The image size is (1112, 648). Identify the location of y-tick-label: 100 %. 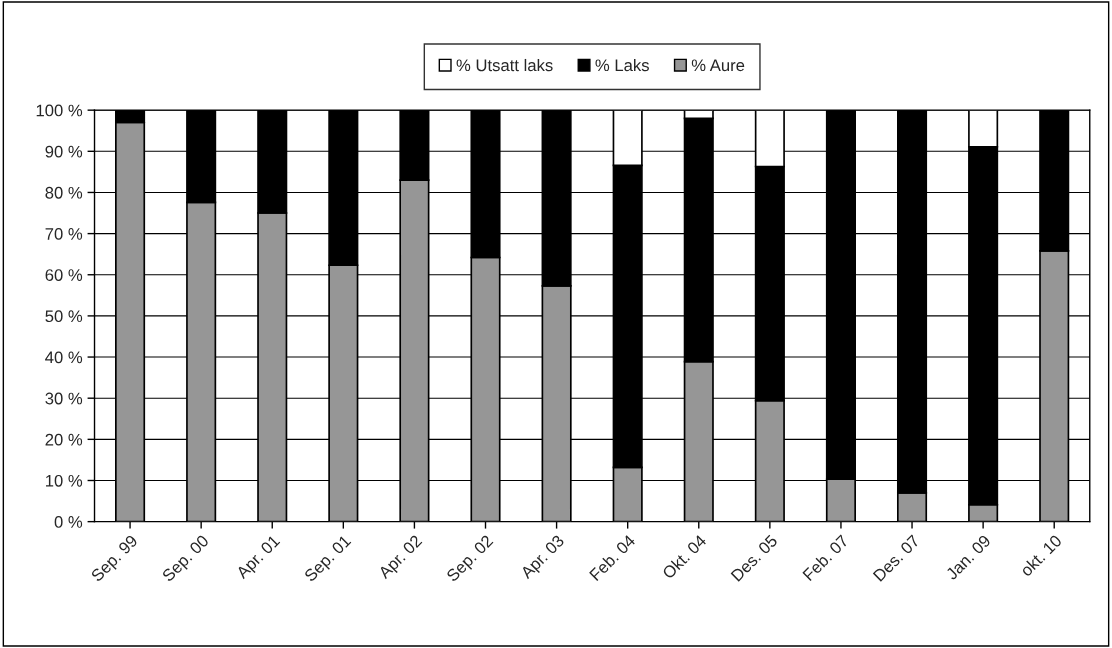
(59, 110).